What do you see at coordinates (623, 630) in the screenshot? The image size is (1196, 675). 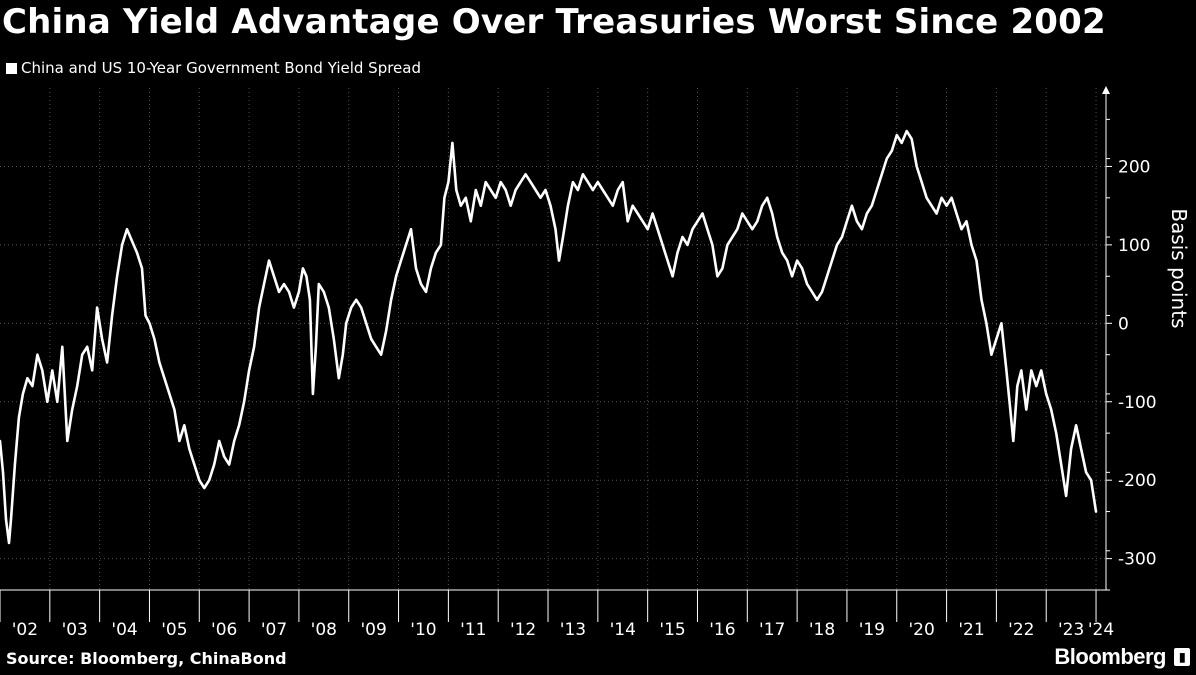 I see `x-tick-label: '14` at bounding box center [623, 630].